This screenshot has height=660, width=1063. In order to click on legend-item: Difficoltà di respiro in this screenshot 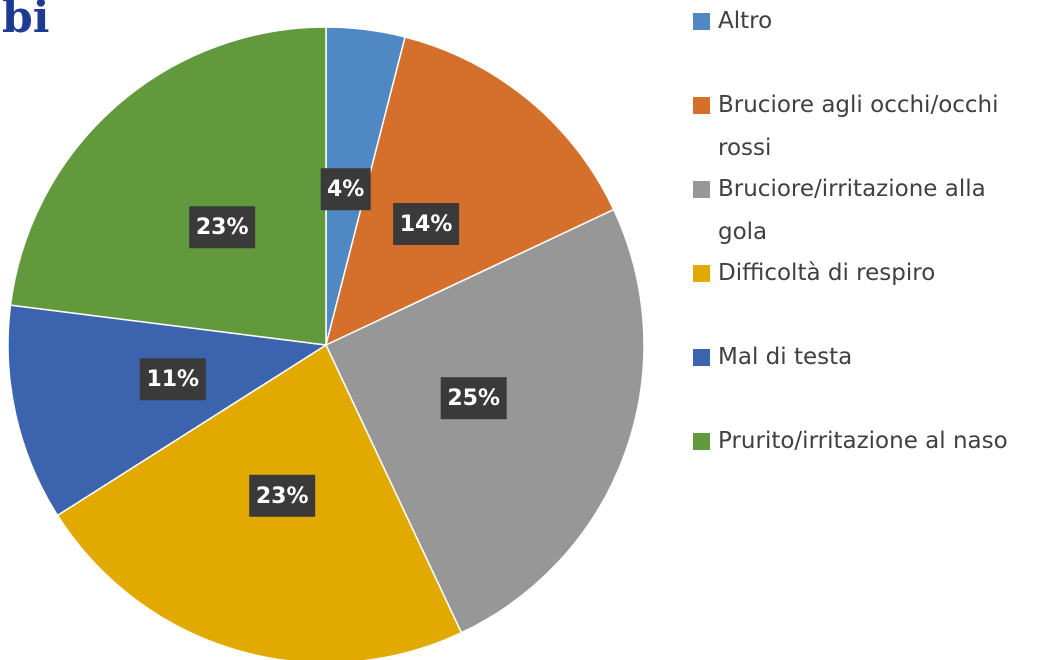, I will do `click(863, 273)`.